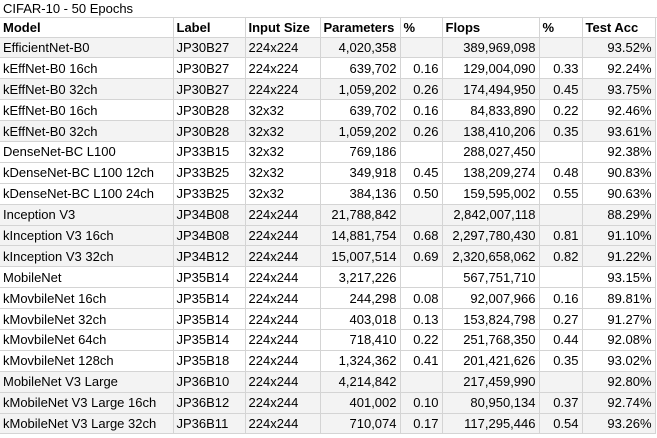 This screenshot has width=657, height=438. Describe the element at coordinates (491, 131) in the screenshot. I see `cell-flops: 138,410,206` at that location.